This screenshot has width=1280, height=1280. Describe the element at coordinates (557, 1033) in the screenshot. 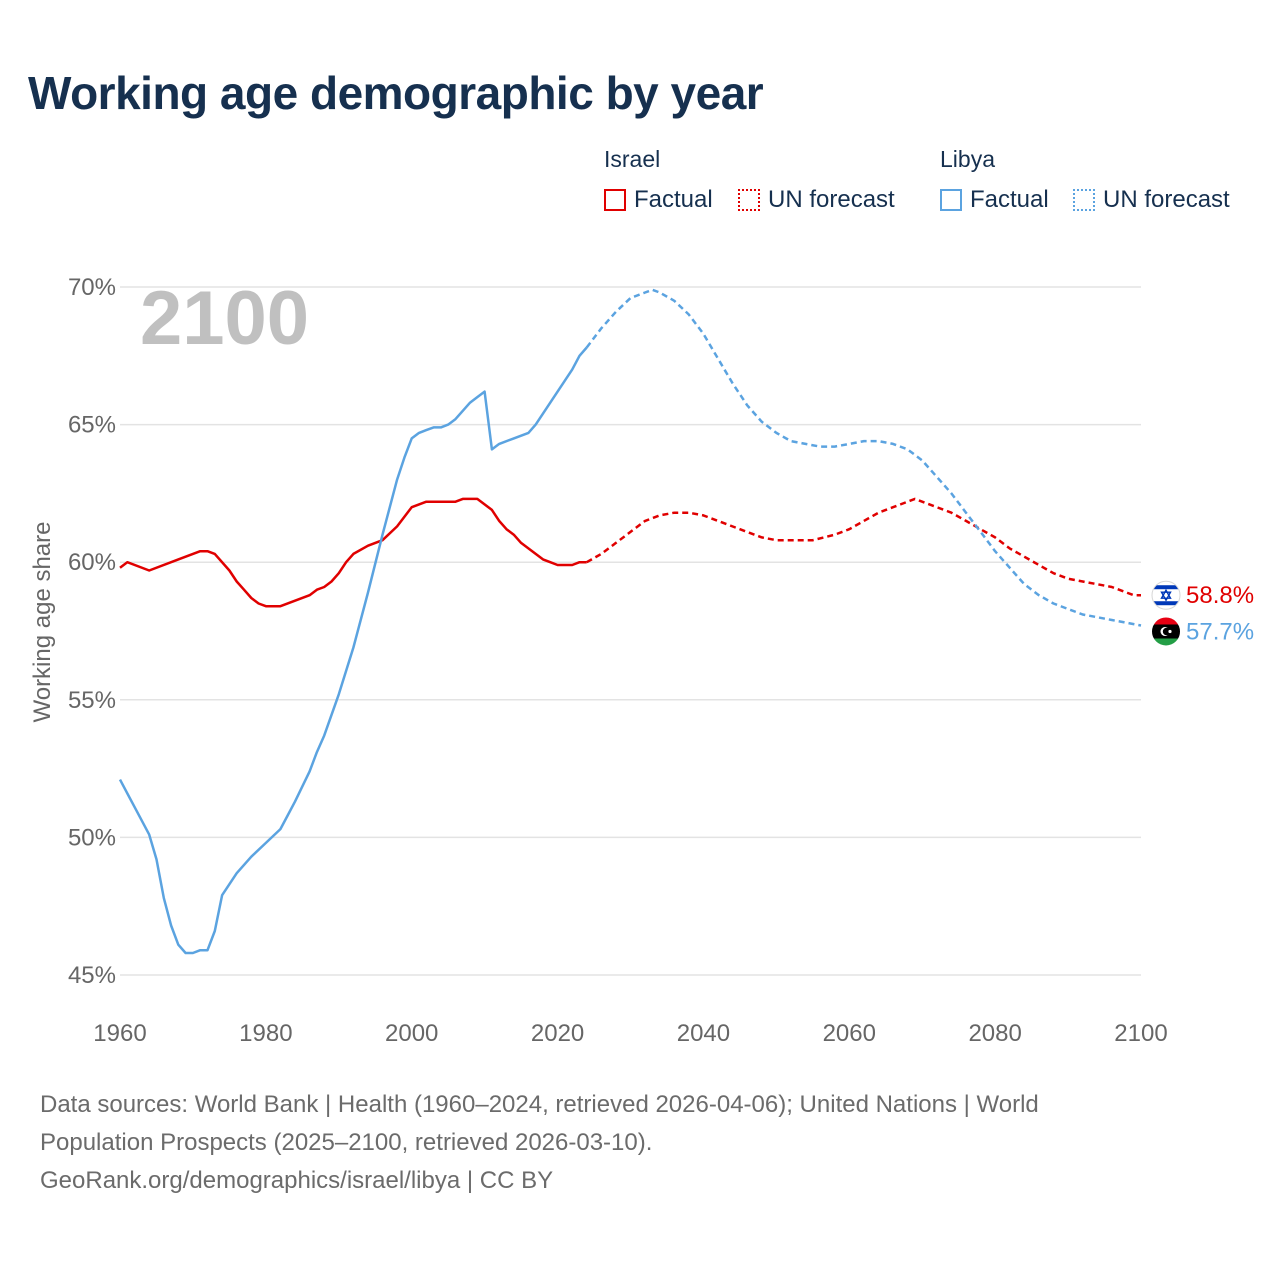

I see `x-tick-label: 2020` at that location.